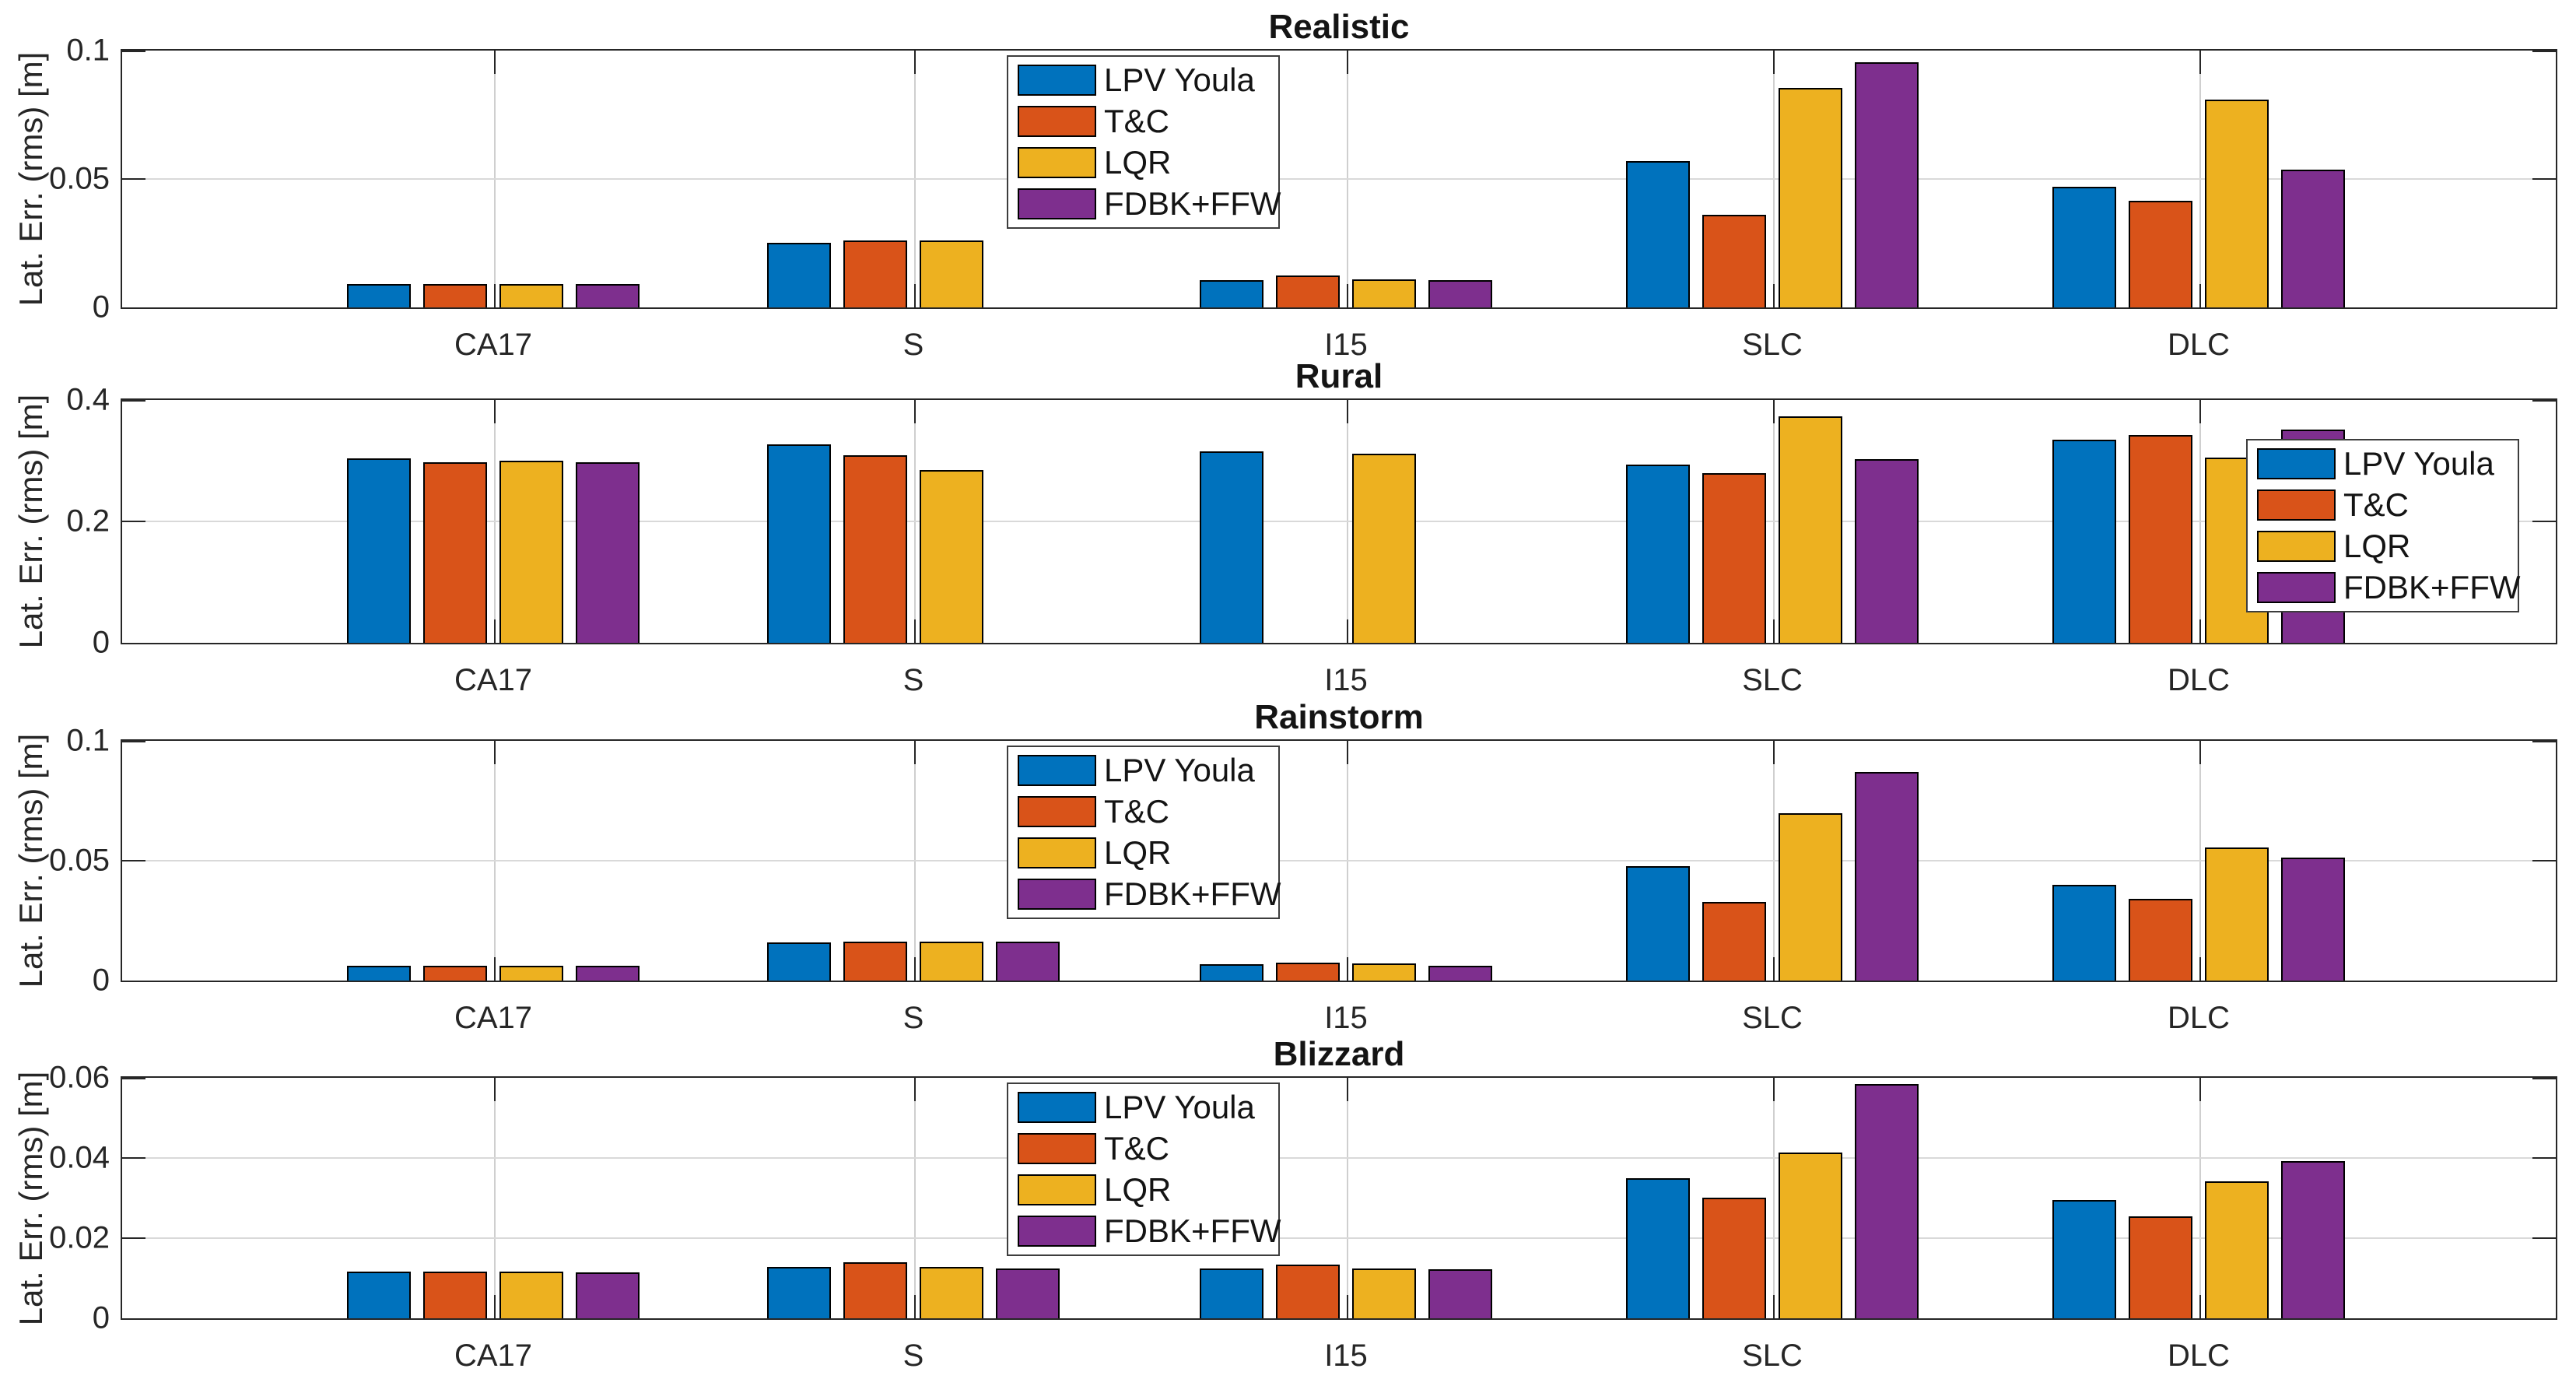  I want to click on x-tick-label-s: S, so click(913, 1018).